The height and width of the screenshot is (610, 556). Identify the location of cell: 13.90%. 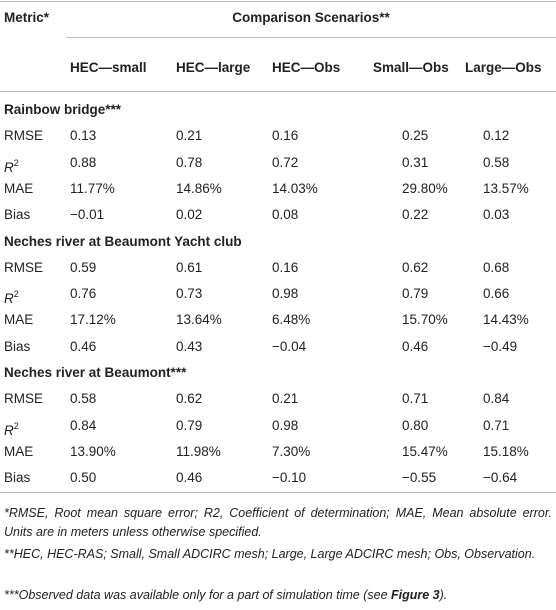
(93, 451).